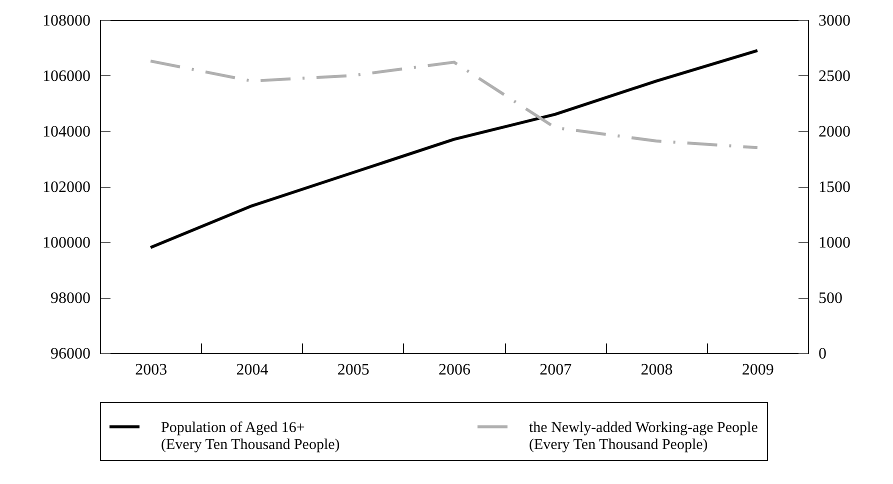  What do you see at coordinates (353, 370) in the screenshot?
I see `x-tick-label: 2005` at bounding box center [353, 370].